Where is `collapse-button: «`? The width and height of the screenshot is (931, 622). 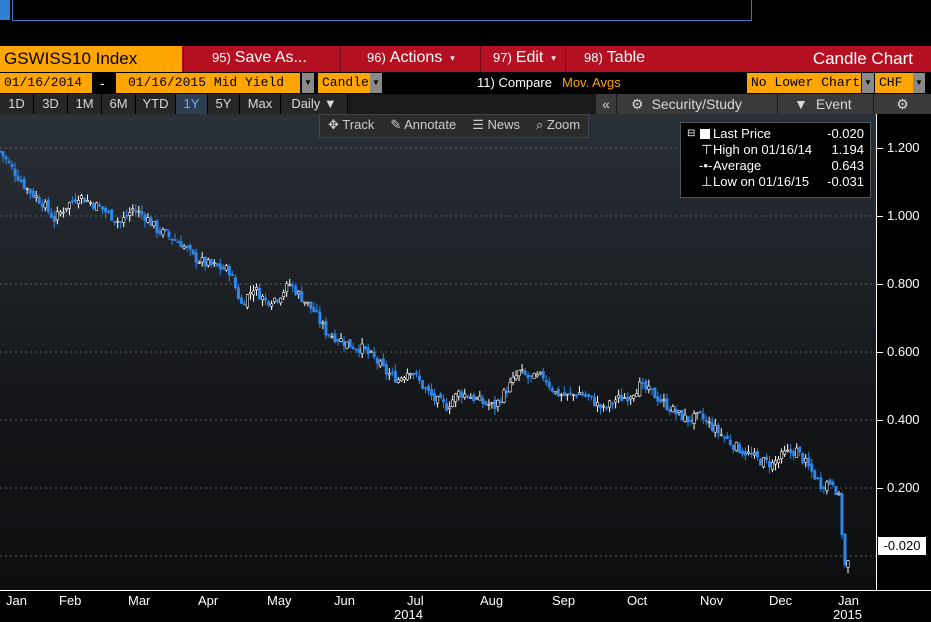 collapse-button: « is located at coordinates (606, 104).